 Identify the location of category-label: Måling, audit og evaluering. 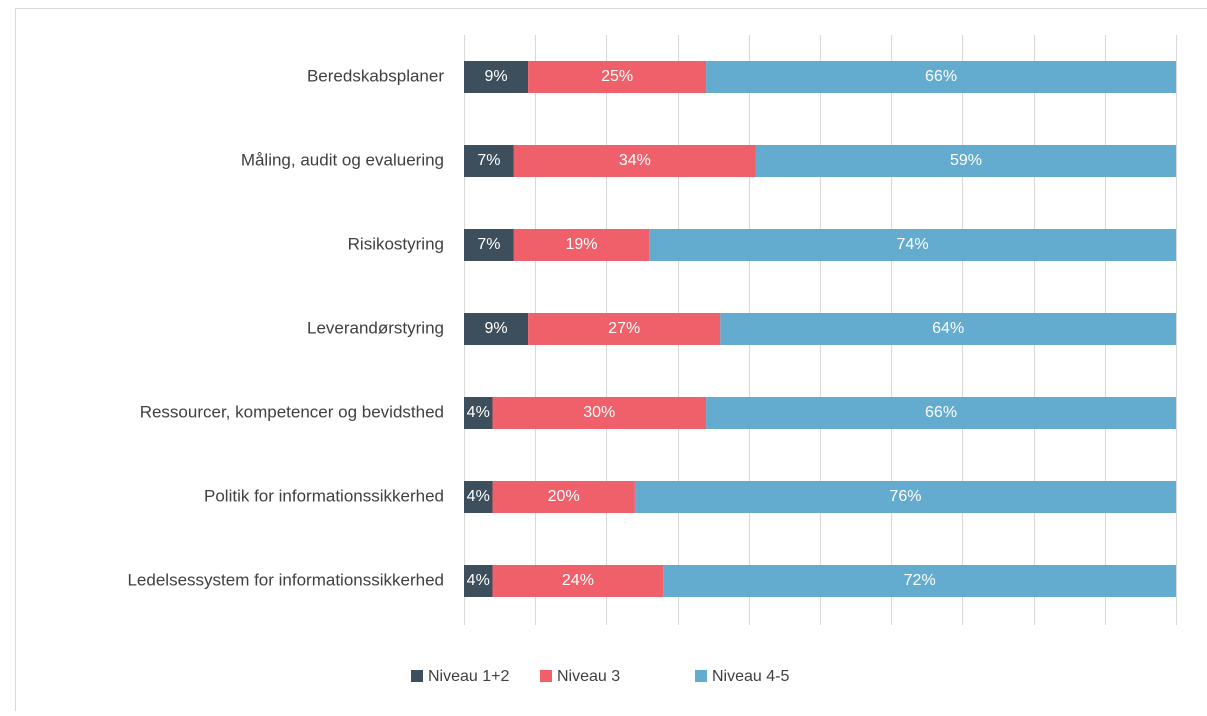
(342, 159).